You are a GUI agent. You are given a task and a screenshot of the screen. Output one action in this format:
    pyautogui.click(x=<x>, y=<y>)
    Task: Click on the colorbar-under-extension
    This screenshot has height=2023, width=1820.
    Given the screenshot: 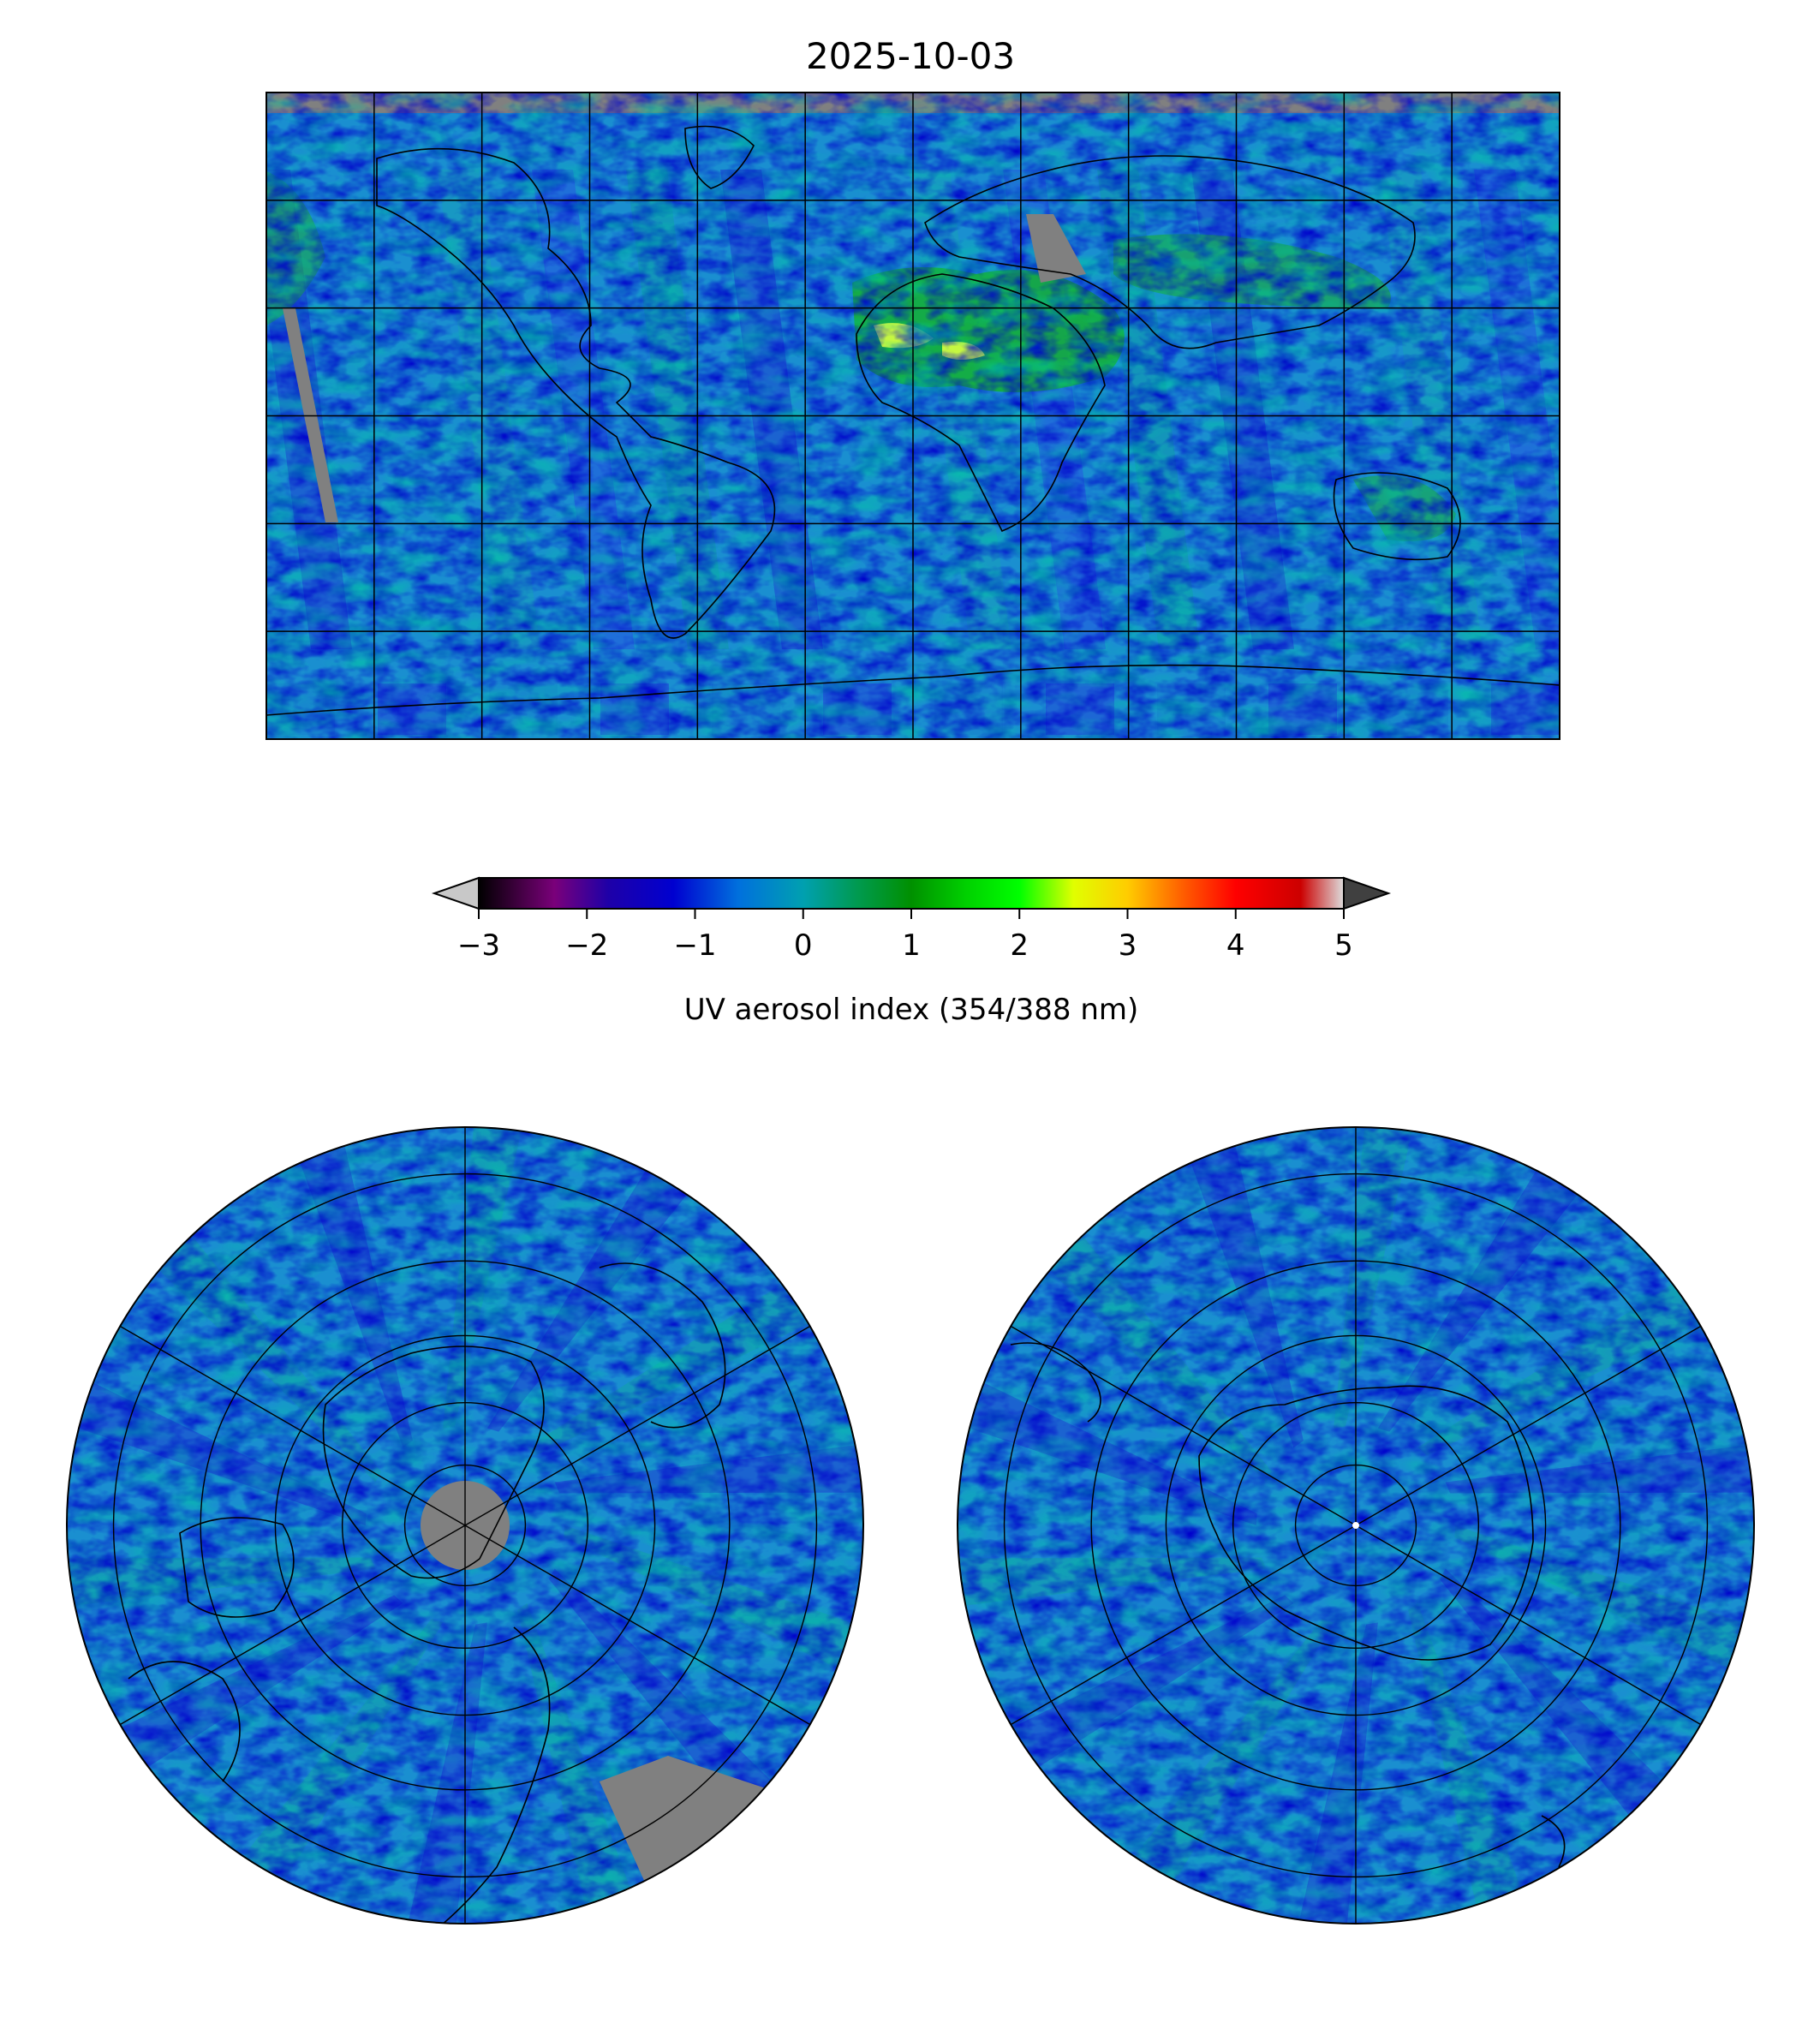 What is the action you would take?
    pyautogui.click(x=455, y=893)
    